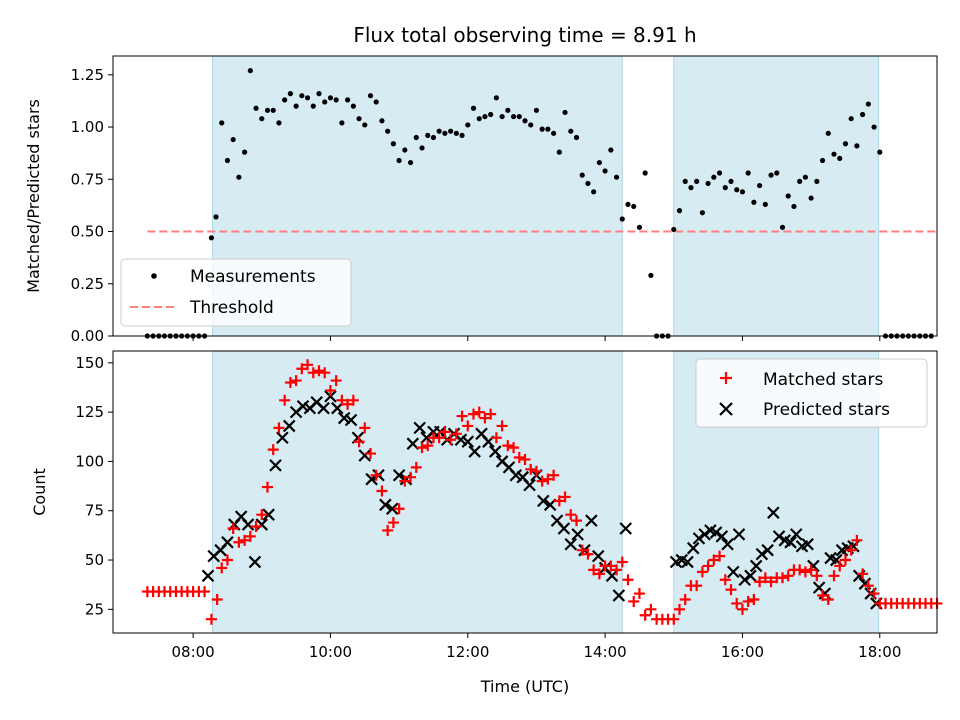 The image size is (960, 720). I want to click on legend-threshold-label: Threshold, so click(231, 308).